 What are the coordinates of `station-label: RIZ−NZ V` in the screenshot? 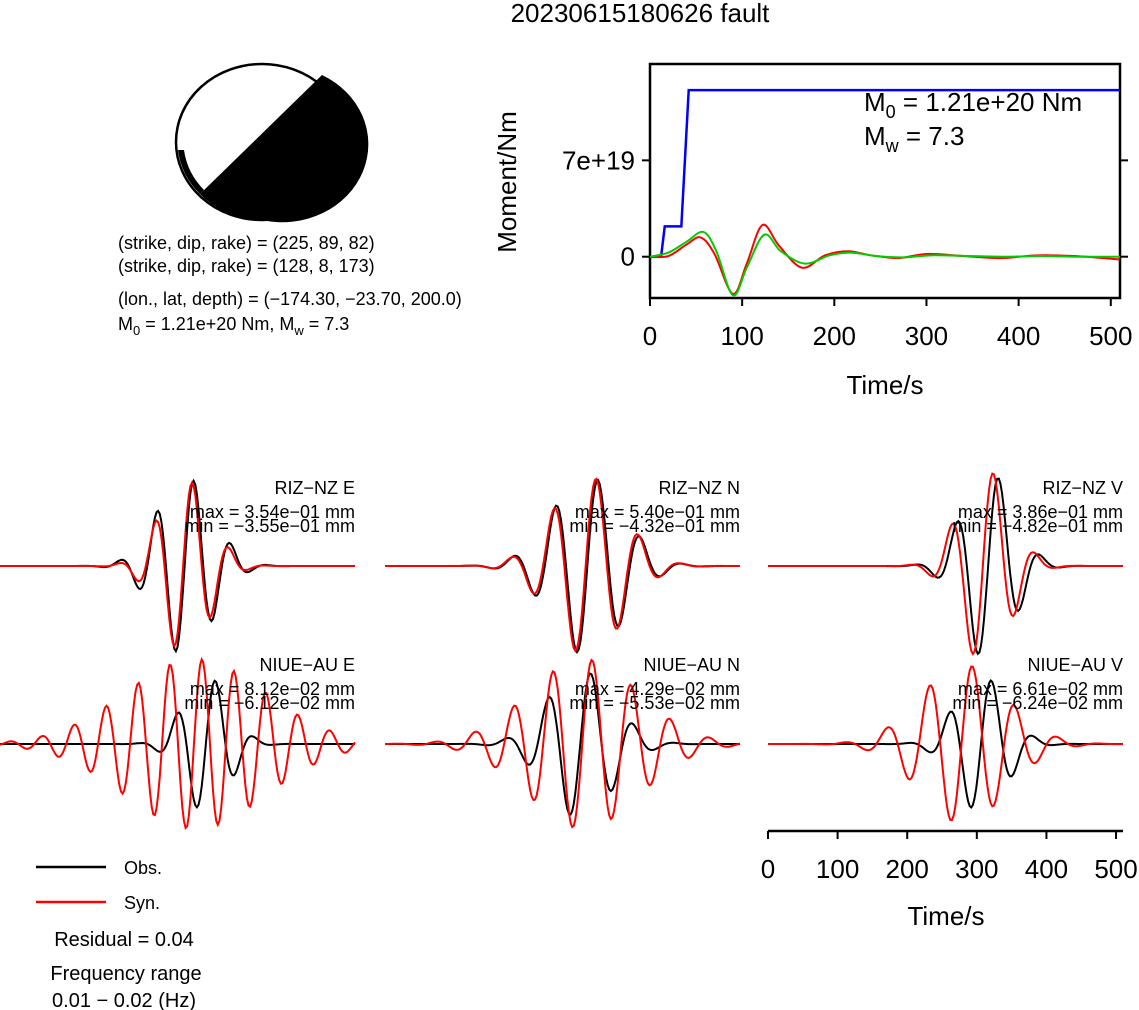 It's located at (1082, 488).